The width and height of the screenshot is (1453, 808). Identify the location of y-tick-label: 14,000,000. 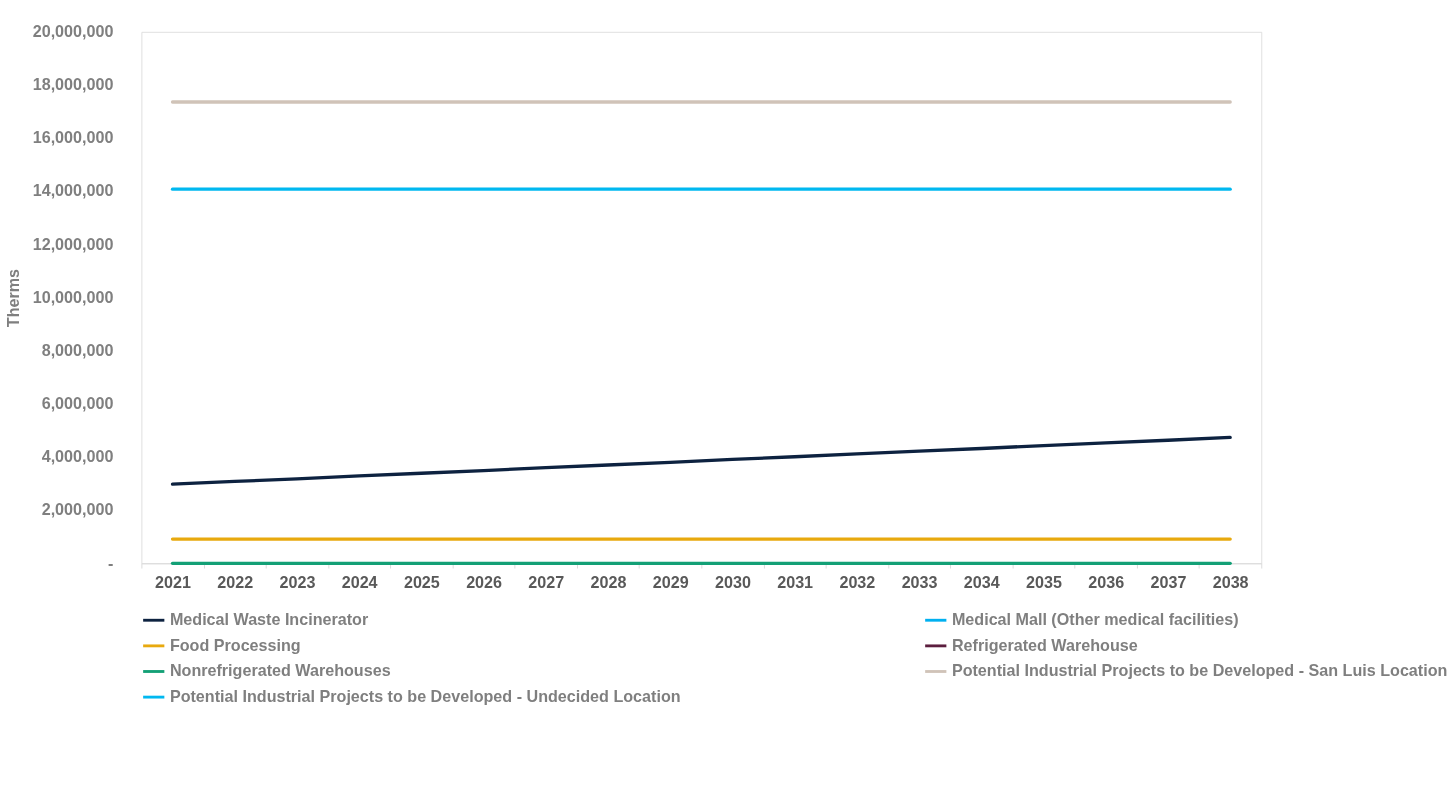
(73, 190).